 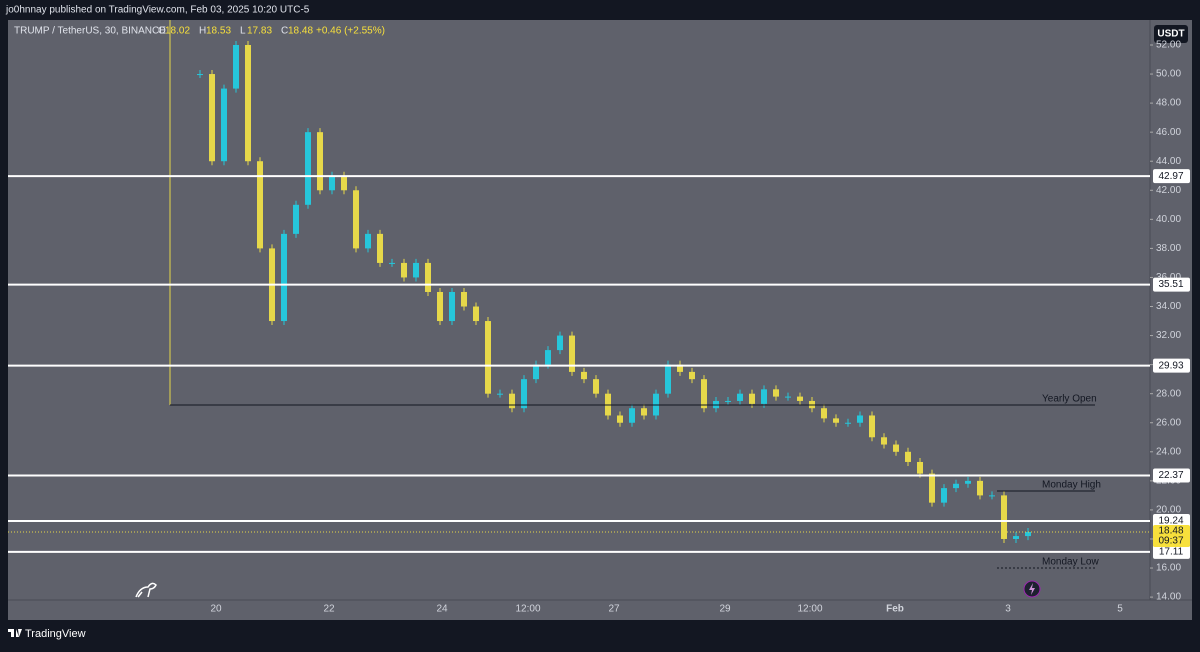 I want to click on y-tick-label: 24.00, so click(x=1168, y=451).